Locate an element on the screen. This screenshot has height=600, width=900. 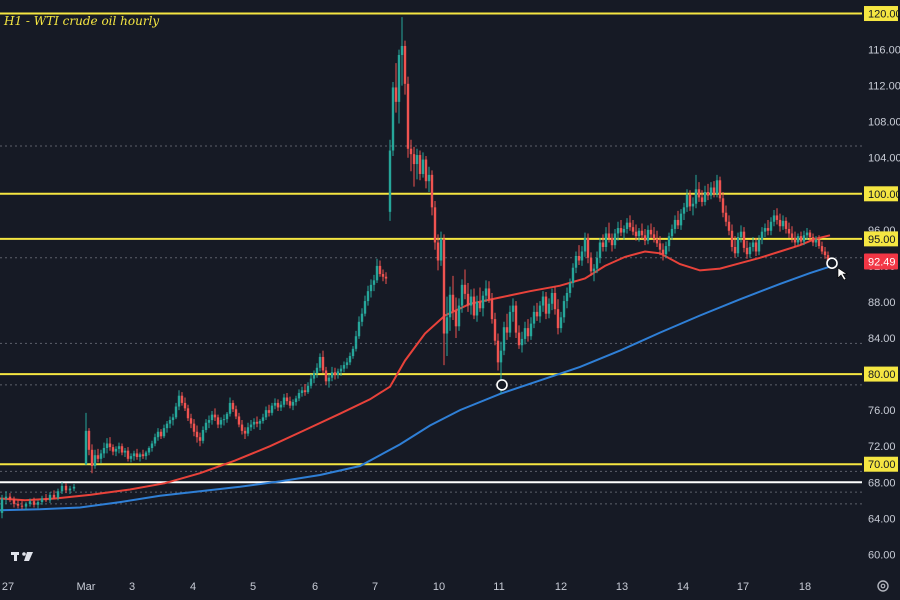
level-price-tag is located at coordinates (881, 194).